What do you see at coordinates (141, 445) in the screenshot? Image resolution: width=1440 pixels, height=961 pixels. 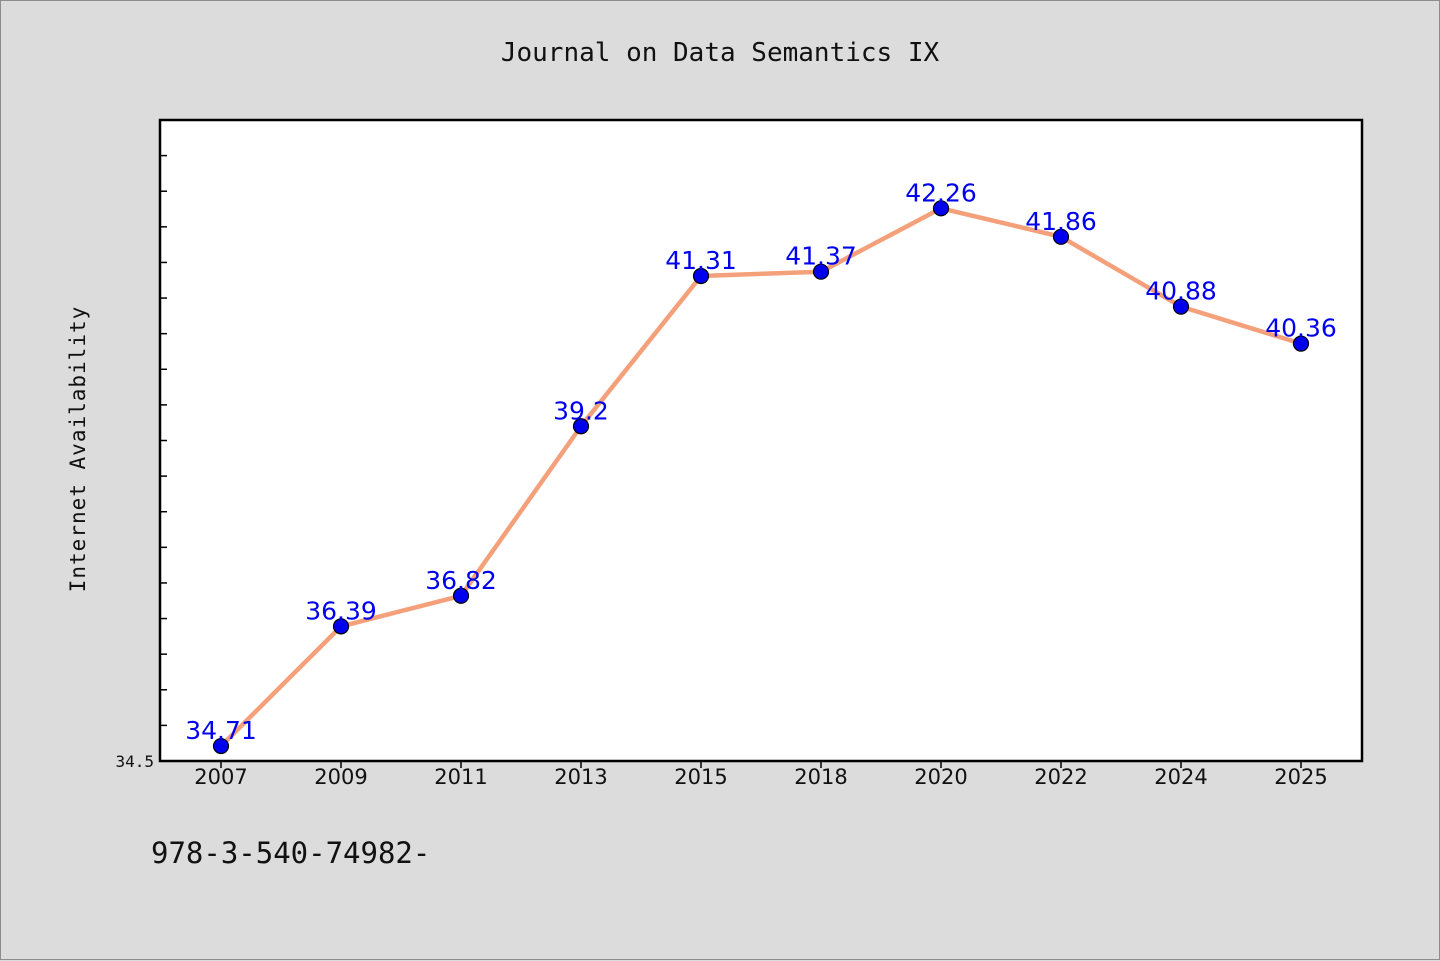 I see `y-axis-ticks: 34.5` at bounding box center [141, 445].